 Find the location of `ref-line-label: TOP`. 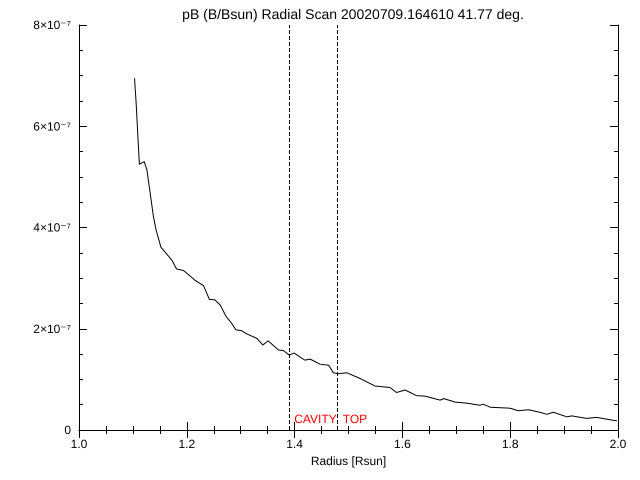

ref-line-label: TOP is located at coordinates (355, 419).